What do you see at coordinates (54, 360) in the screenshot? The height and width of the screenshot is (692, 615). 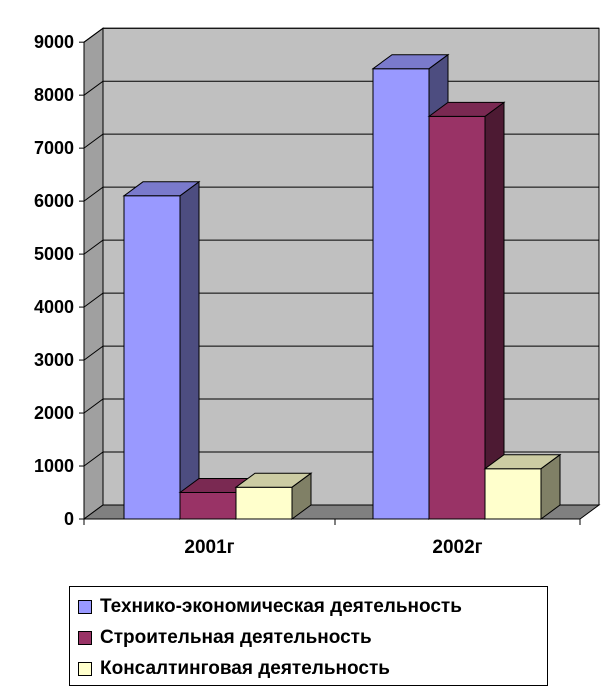 I see `y-tick-label: 3000` at bounding box center [54, 360].